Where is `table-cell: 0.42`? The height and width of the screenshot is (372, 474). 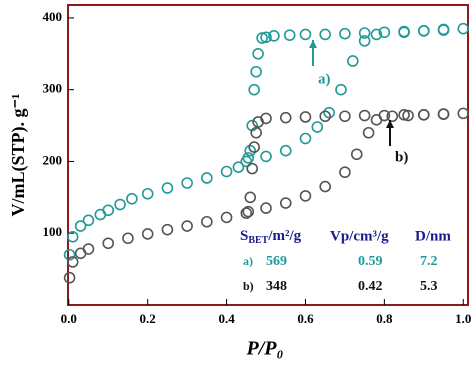 table-cell: 0.42 is located at coordinates (370, 286).